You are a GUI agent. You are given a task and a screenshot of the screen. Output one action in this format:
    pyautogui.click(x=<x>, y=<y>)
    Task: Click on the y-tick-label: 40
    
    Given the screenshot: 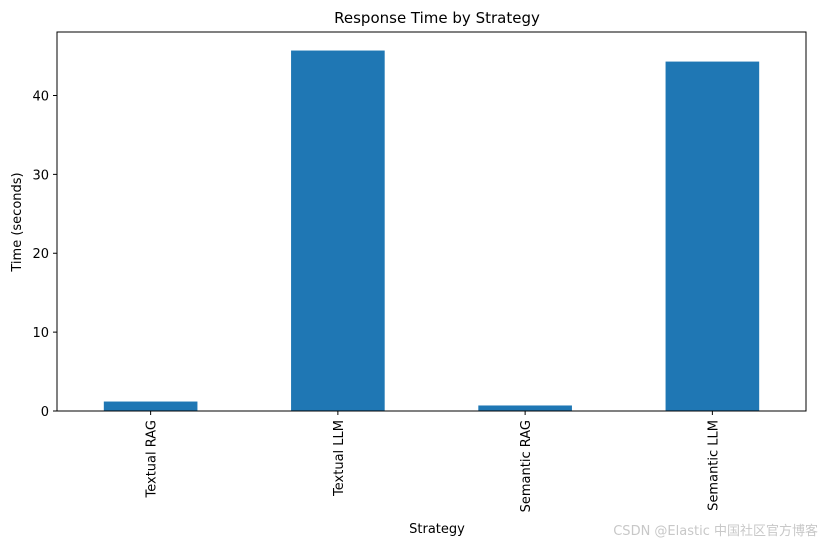 What is the action you would take?
    pyautogui.click(x=40, y=96)
    